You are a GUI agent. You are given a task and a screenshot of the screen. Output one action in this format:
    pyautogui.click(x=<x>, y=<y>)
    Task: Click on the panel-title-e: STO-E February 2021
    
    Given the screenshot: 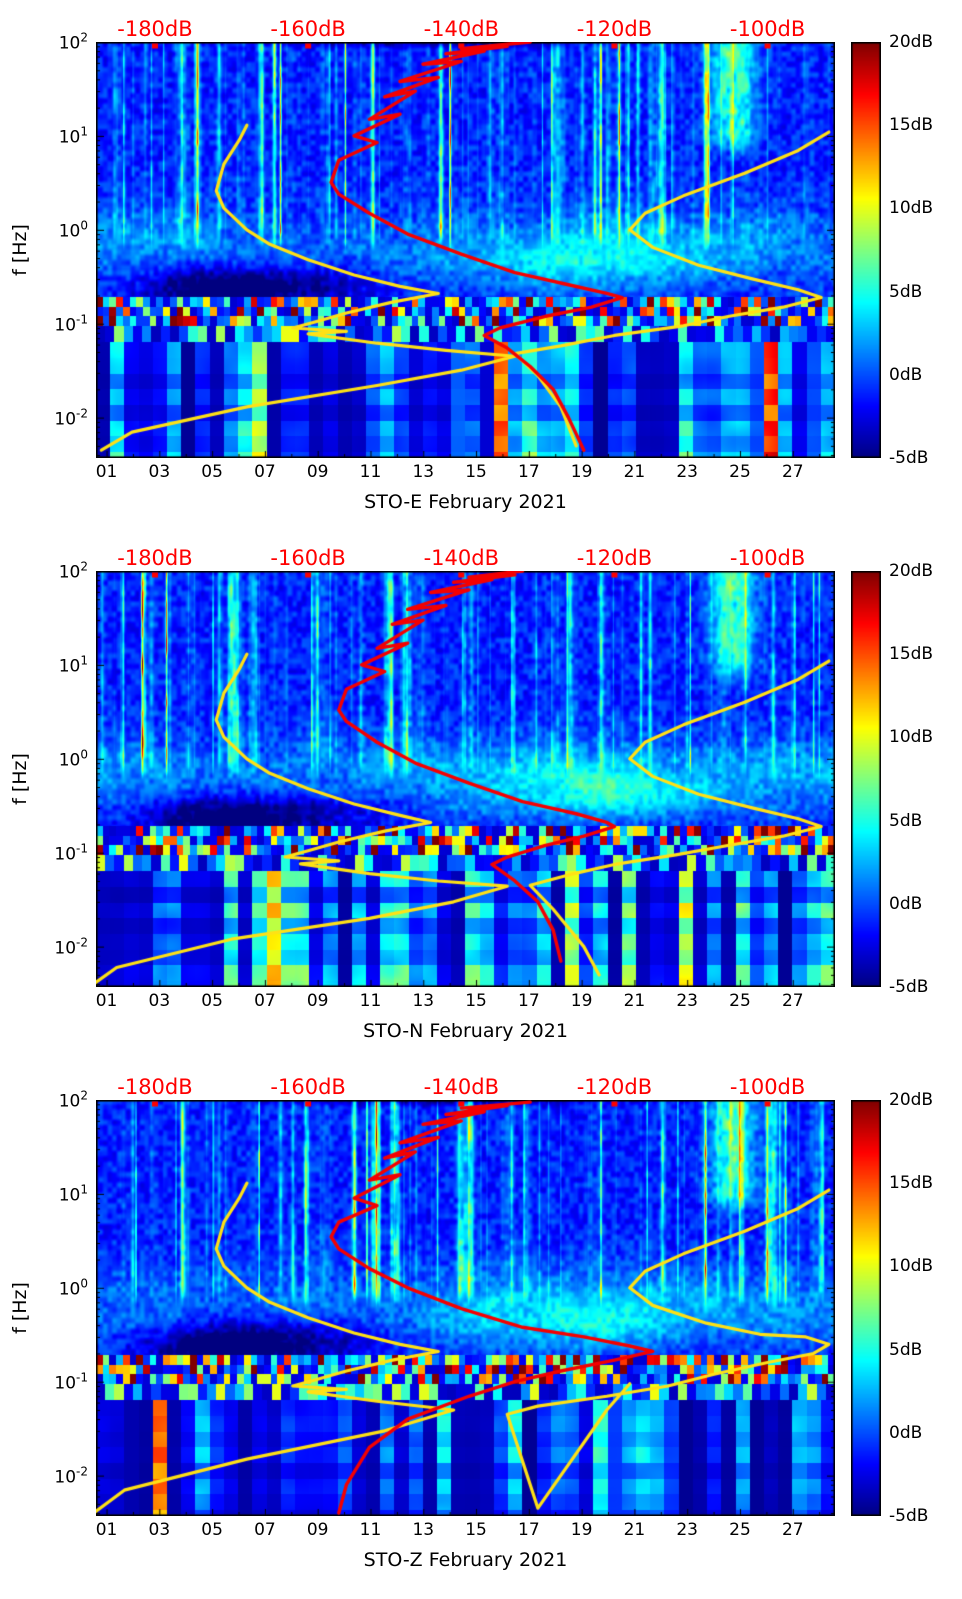 What is the action you would take?
    pyautogui.click(x=465, y=502)
    